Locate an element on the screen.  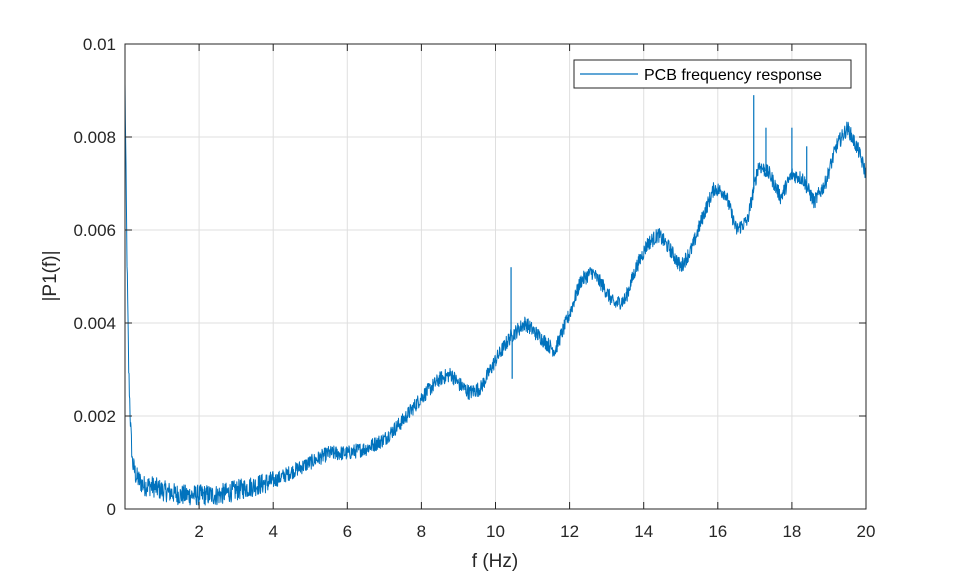
x-axis-title: f (Hz) is located at coordinates (495, 561).